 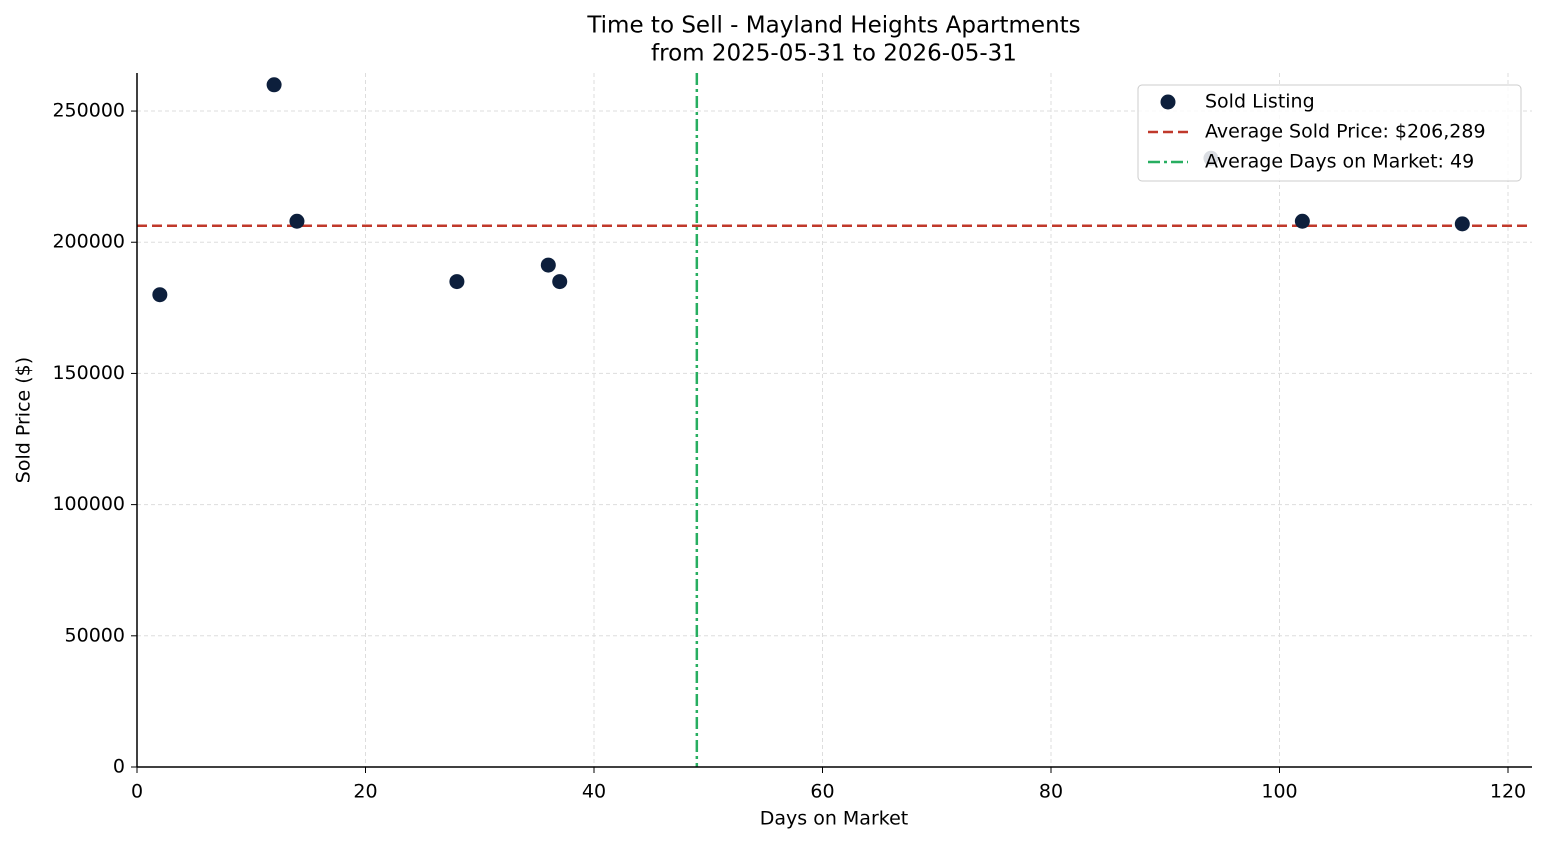 What do you see at coordinates (1345, 132) in the screenshot?
I see `legend-label: Average Sold Price: $206,289` at bounding box center [1345, 132].